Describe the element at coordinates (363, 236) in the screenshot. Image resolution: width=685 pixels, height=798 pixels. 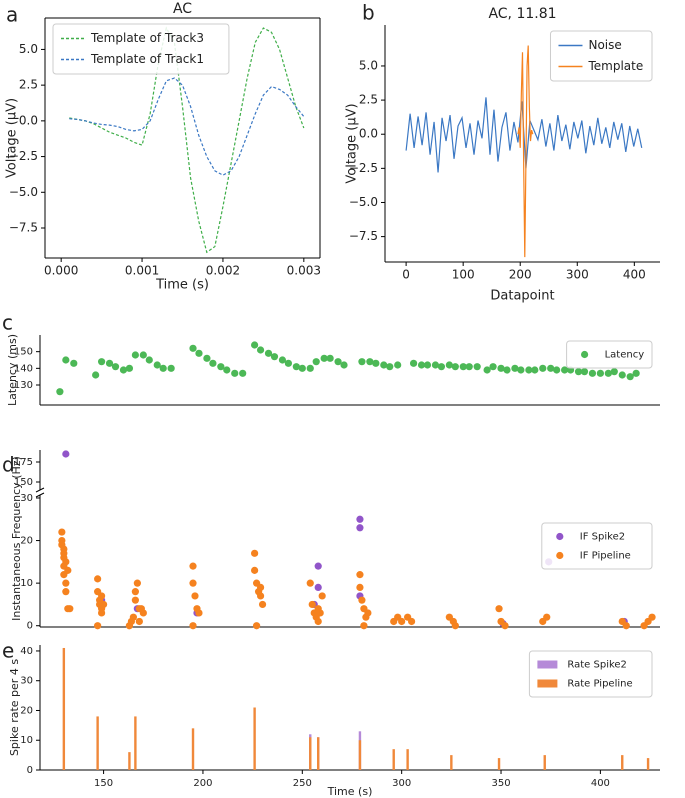
I see `y-tick-label: −7.5` at that location.